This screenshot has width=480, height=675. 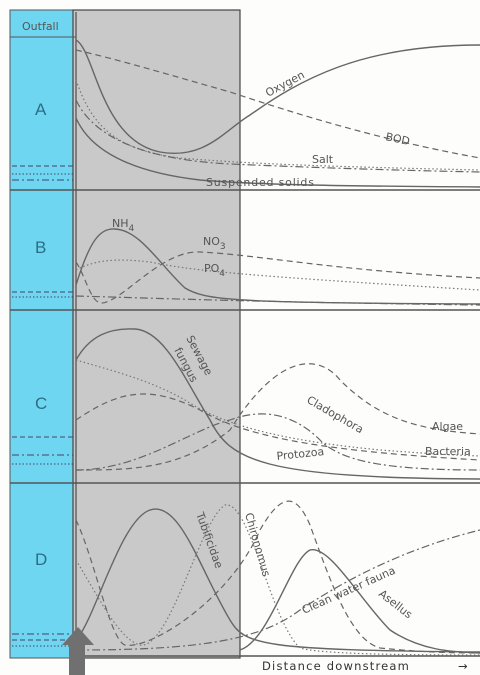 I want to click on nh4-curve, so click(x=277, y=266).